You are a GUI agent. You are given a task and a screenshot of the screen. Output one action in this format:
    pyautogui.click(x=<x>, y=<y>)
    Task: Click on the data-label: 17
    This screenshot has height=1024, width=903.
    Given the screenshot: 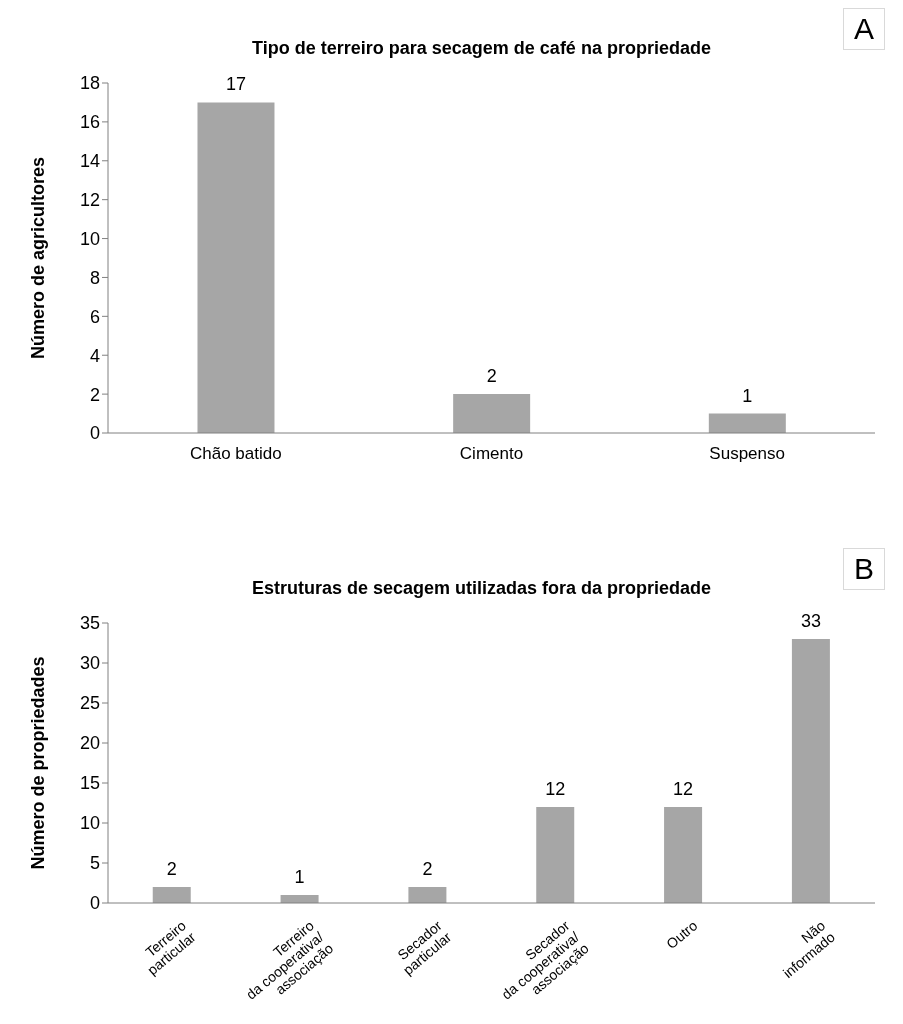 What is the action you would take?
    pyautogui.click(x=235, y=84)
    